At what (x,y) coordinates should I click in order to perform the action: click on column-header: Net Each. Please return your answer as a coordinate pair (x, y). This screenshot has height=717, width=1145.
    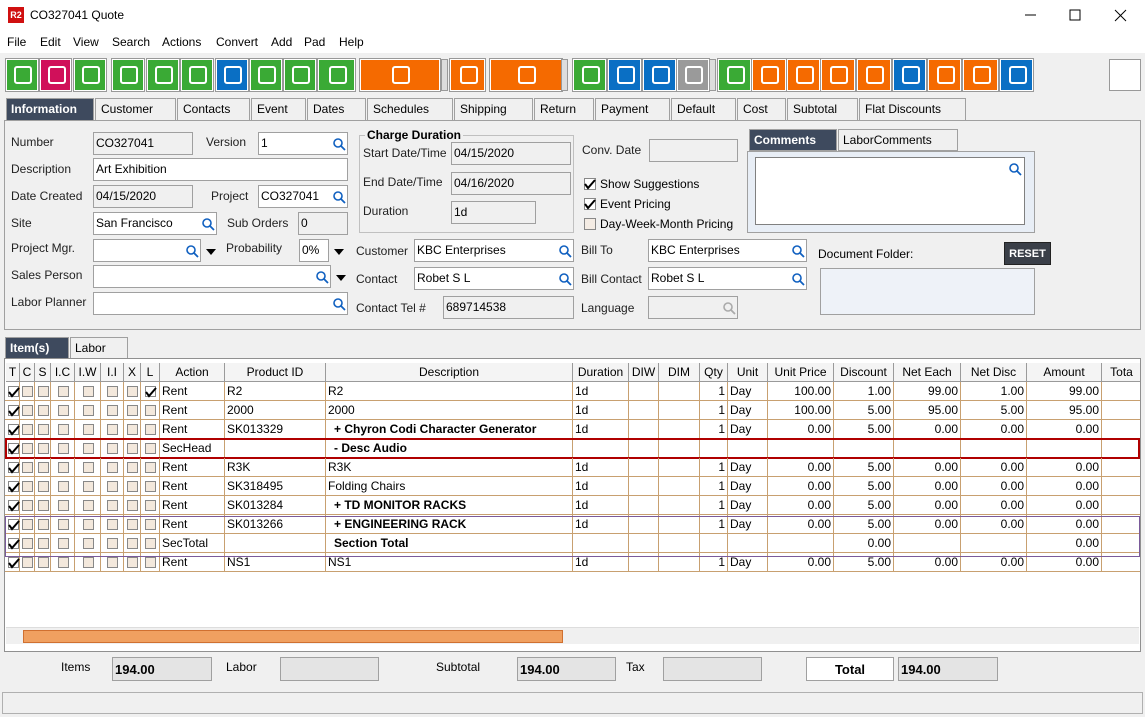
    Looking at the image, I should click on (927, 372).